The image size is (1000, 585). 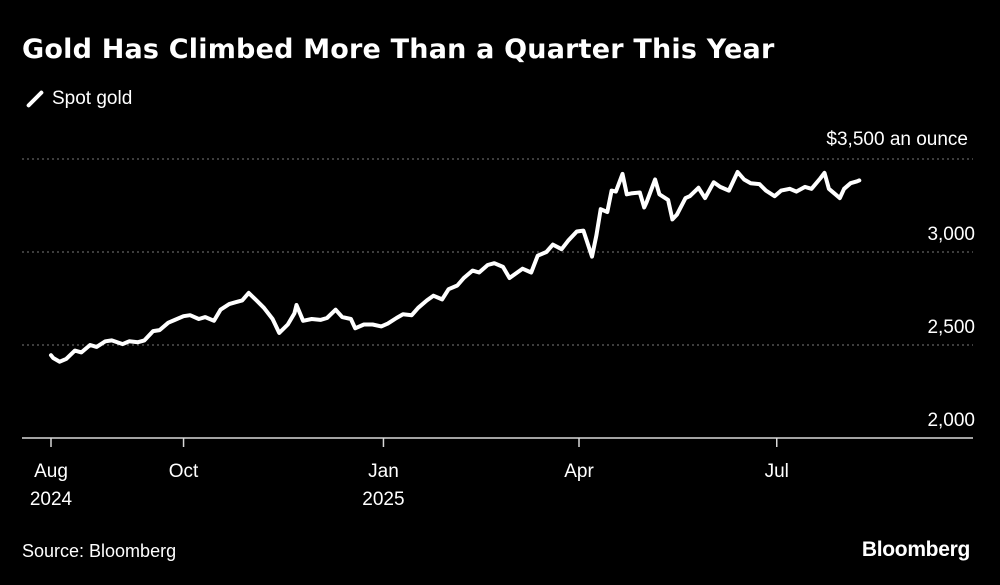 I want to click on y-tick-label: 3,000, so click(x=951, y=234).